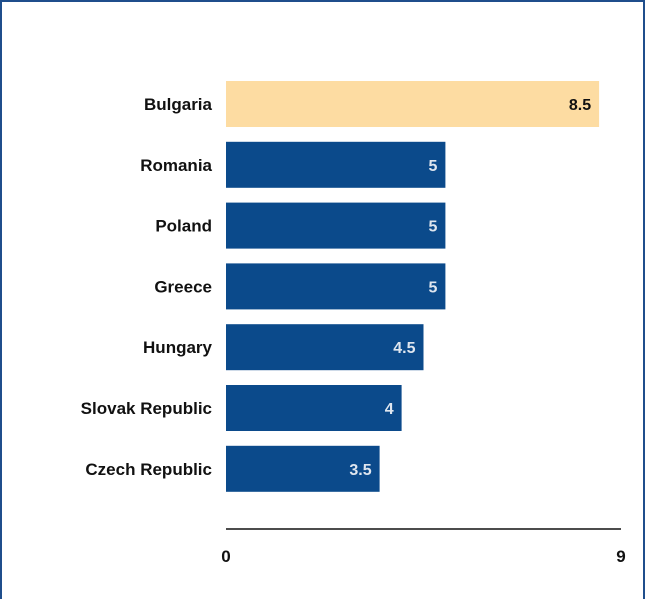 This screenshot has height=601, width=647. What do you see at coordinates (148, 469) in the screenshot?
I see `category-label-czech-republic: Czech Republic` at bounding box center [148, 469].